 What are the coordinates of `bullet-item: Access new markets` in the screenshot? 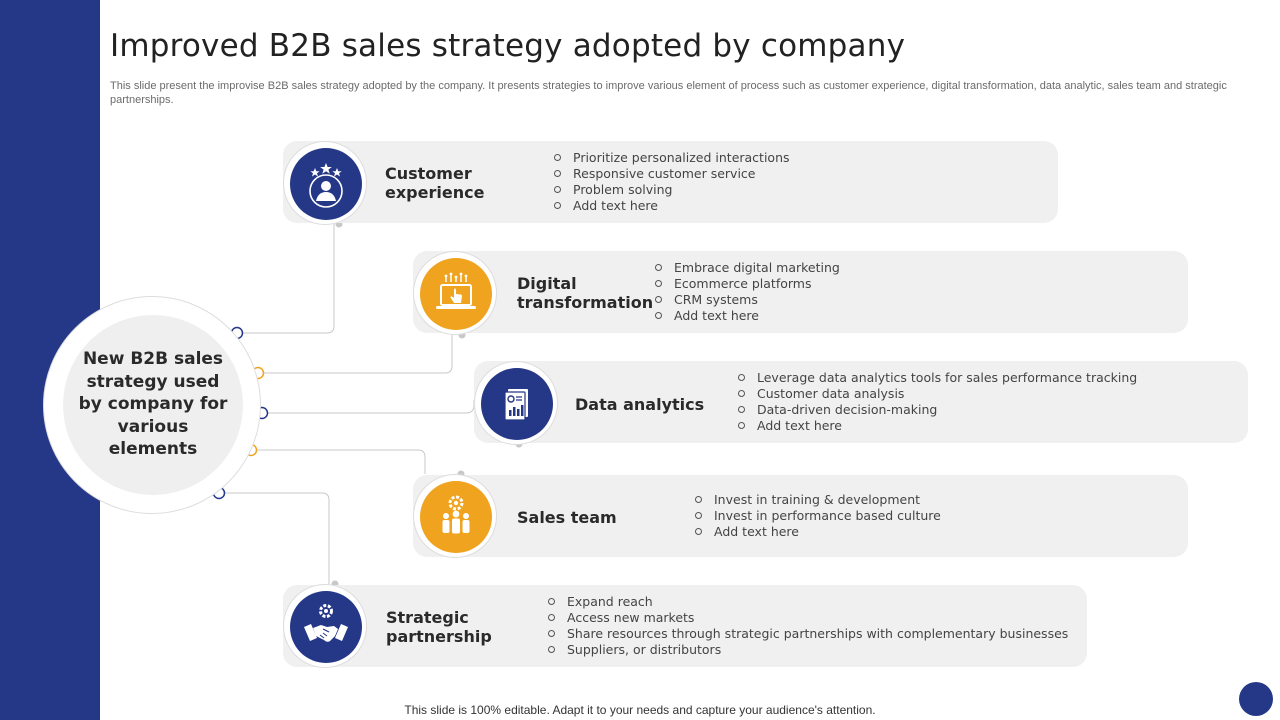 It's located at (808, 618).